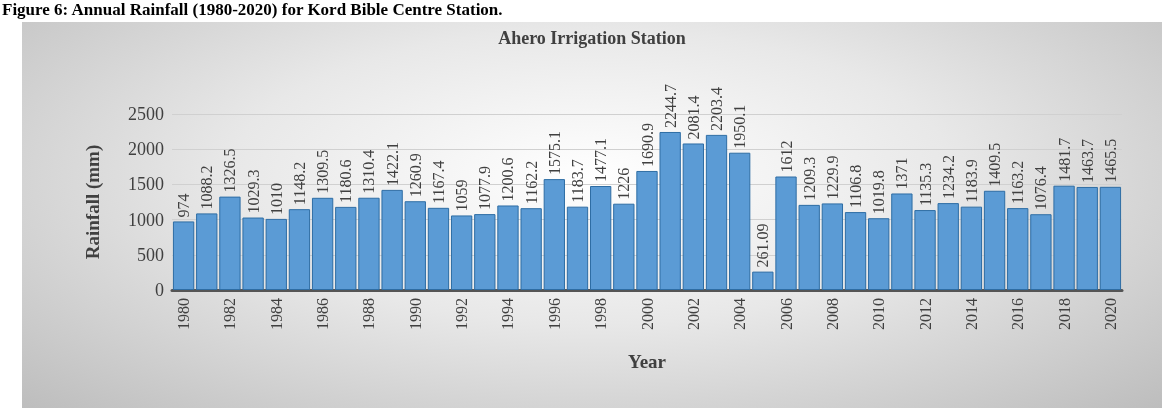  What do you see at coordinates (693, 117) in the screenshot?
I see `data-label: 2081.4` at bounding box center [693, 117].